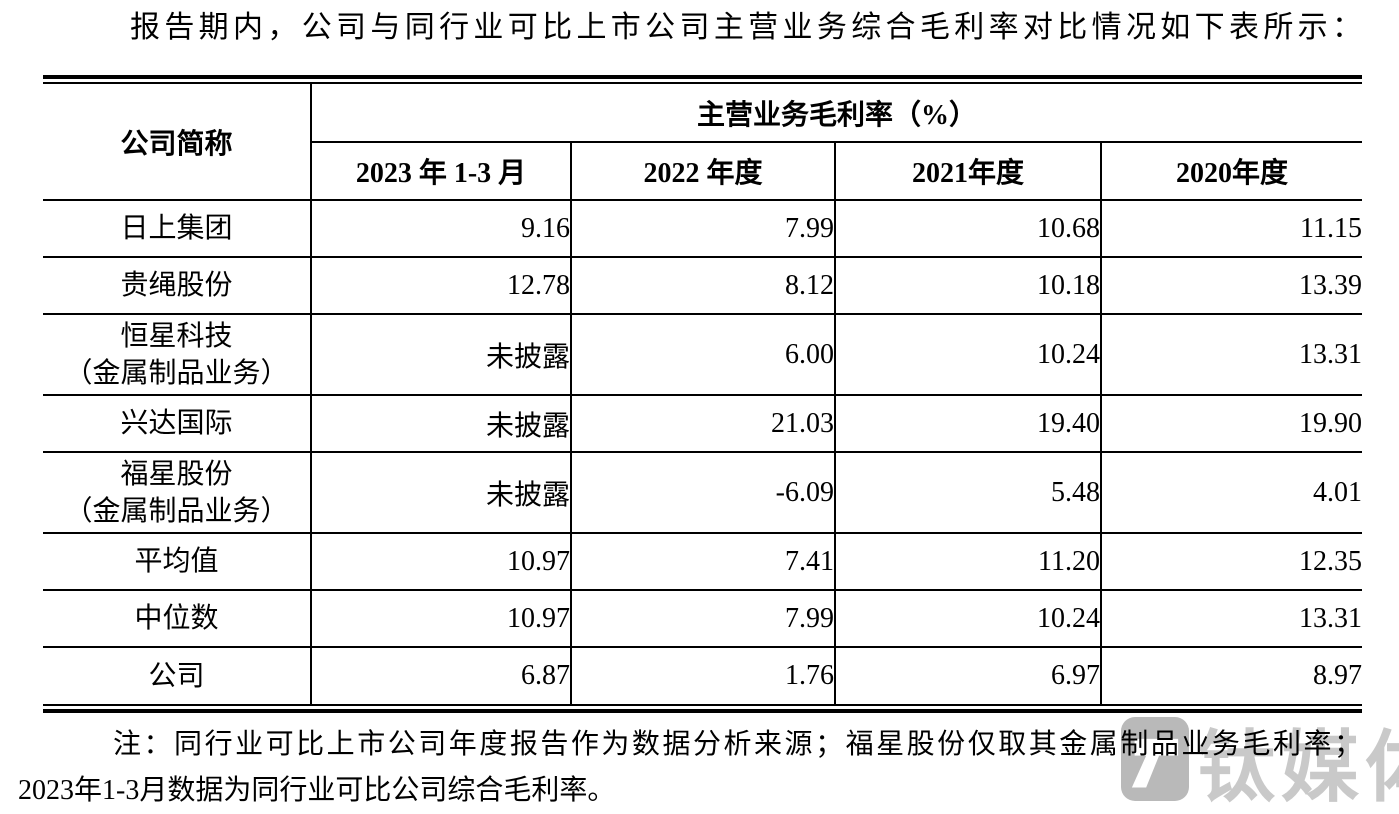 Image resolution: width=1399 pixels, height=814 pixels. I want to click on margin-value-cell: 6.87, so click(441, 675).